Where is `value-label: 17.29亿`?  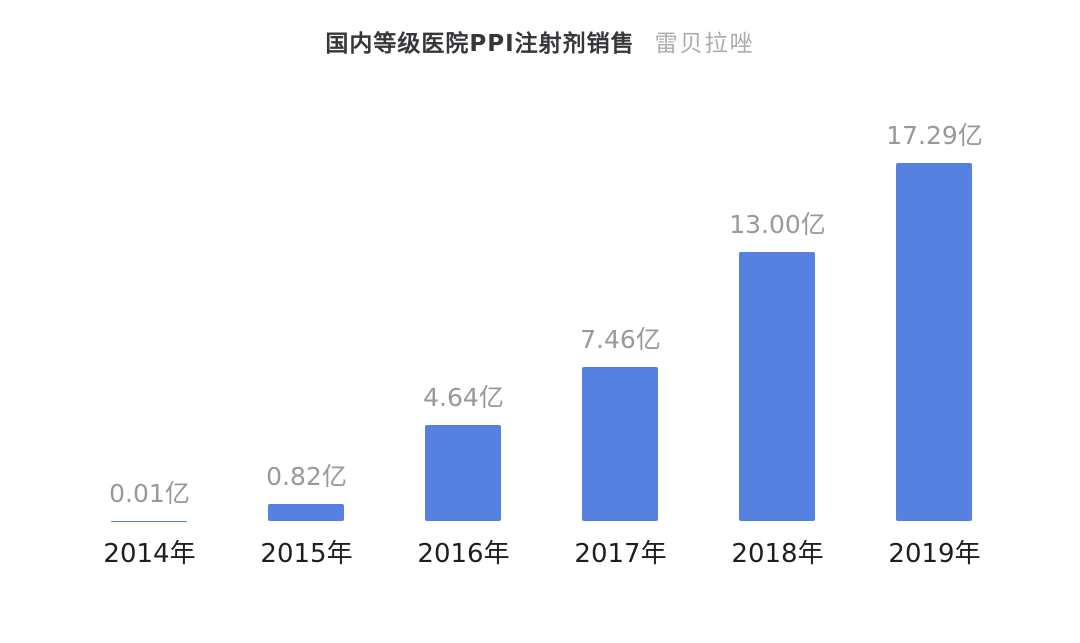
value-label: 17.29亿 is located at coordinates (934, 136).